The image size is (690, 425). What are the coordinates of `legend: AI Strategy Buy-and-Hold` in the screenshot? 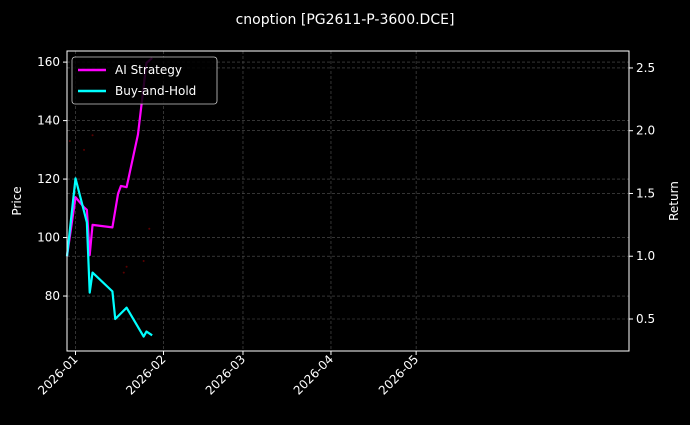 It's located at (144, 80).